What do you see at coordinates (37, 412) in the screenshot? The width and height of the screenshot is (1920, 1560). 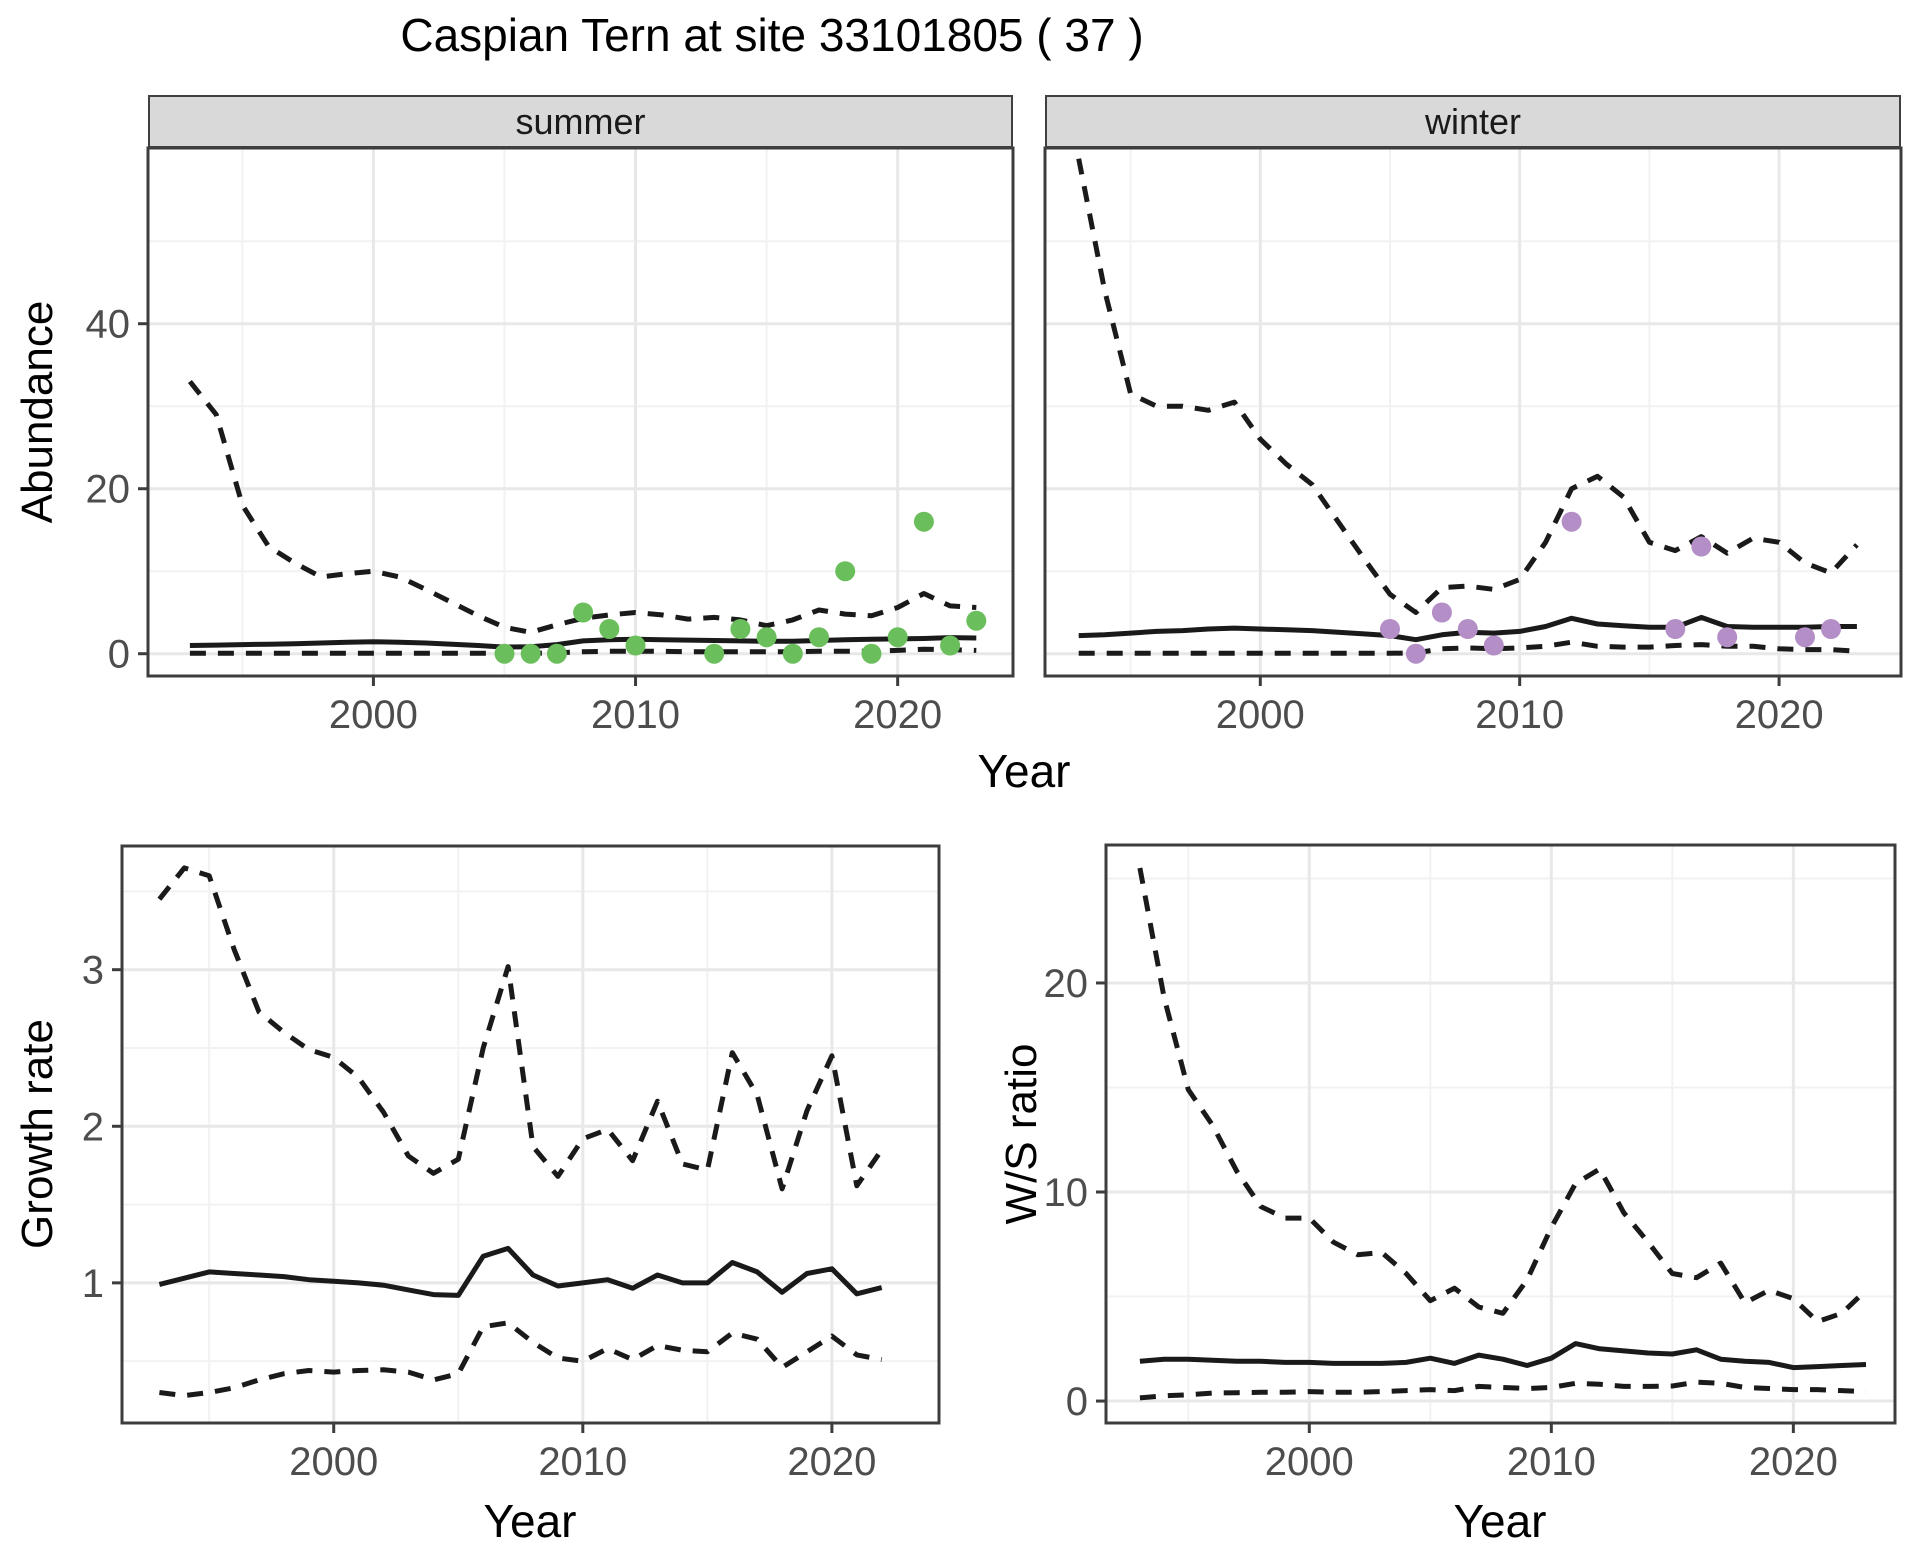 I see `y-axis-title-abundance: Abundance` at bounding box center [37, 412].